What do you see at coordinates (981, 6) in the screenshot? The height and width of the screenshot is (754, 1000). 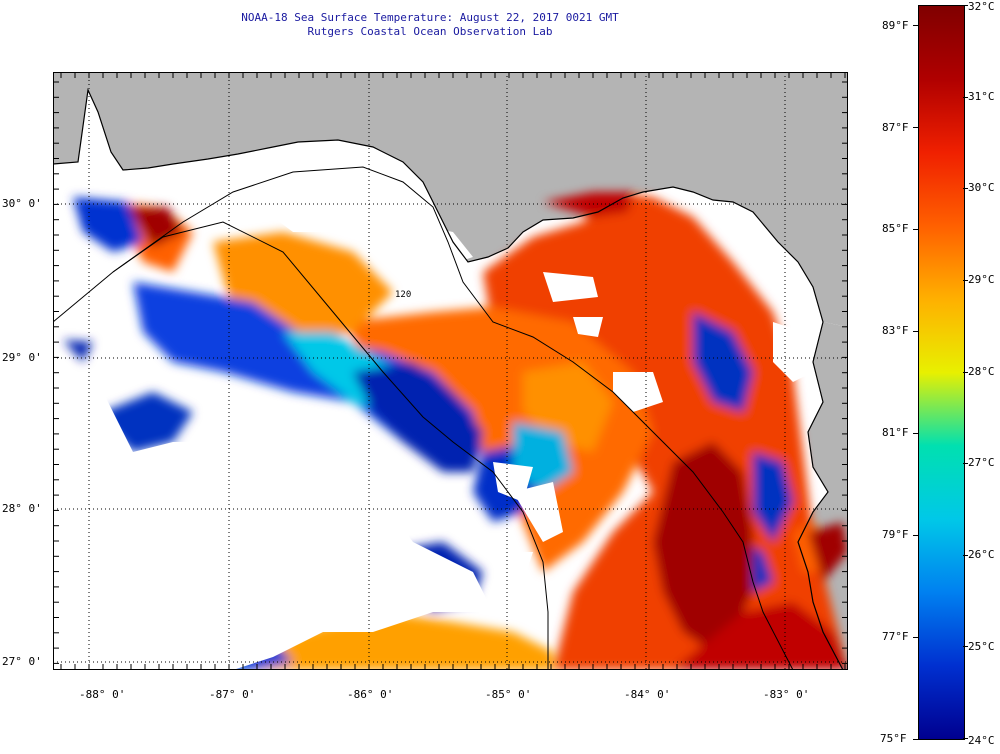 I see `colorbar-c-label: 32°C` at bounding box center [981, 6].